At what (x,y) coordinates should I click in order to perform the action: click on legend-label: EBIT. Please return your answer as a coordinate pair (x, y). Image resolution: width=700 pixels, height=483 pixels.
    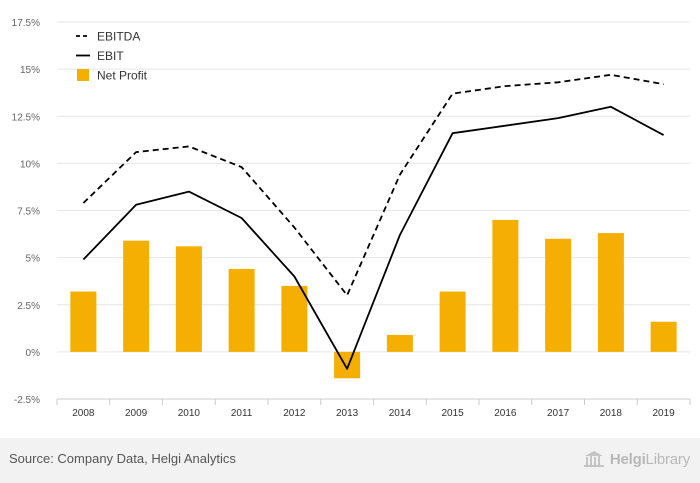
    Looking at the image, I should click on (110, 56).